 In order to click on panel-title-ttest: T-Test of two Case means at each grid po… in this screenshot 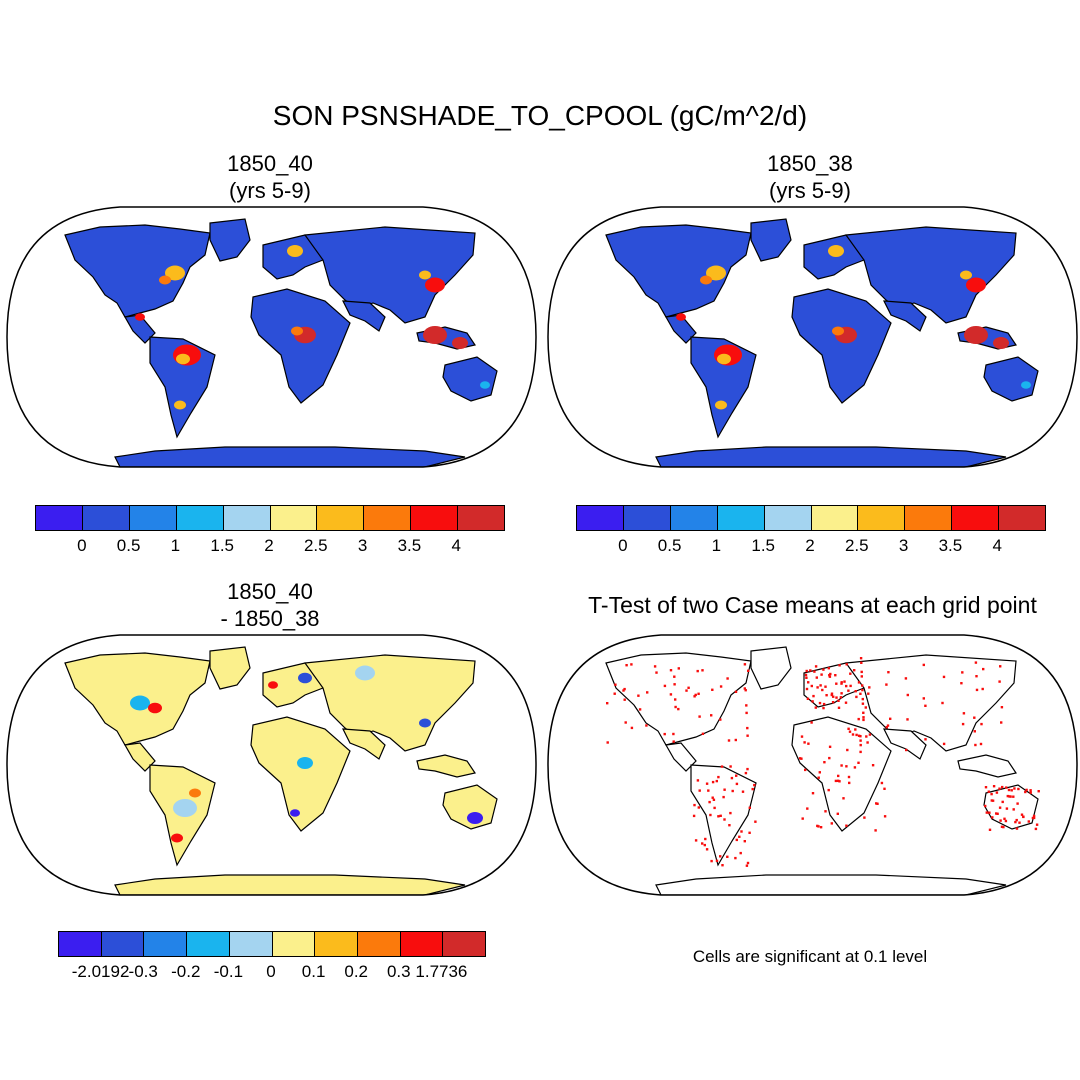, I will do `click(812, 605)`.